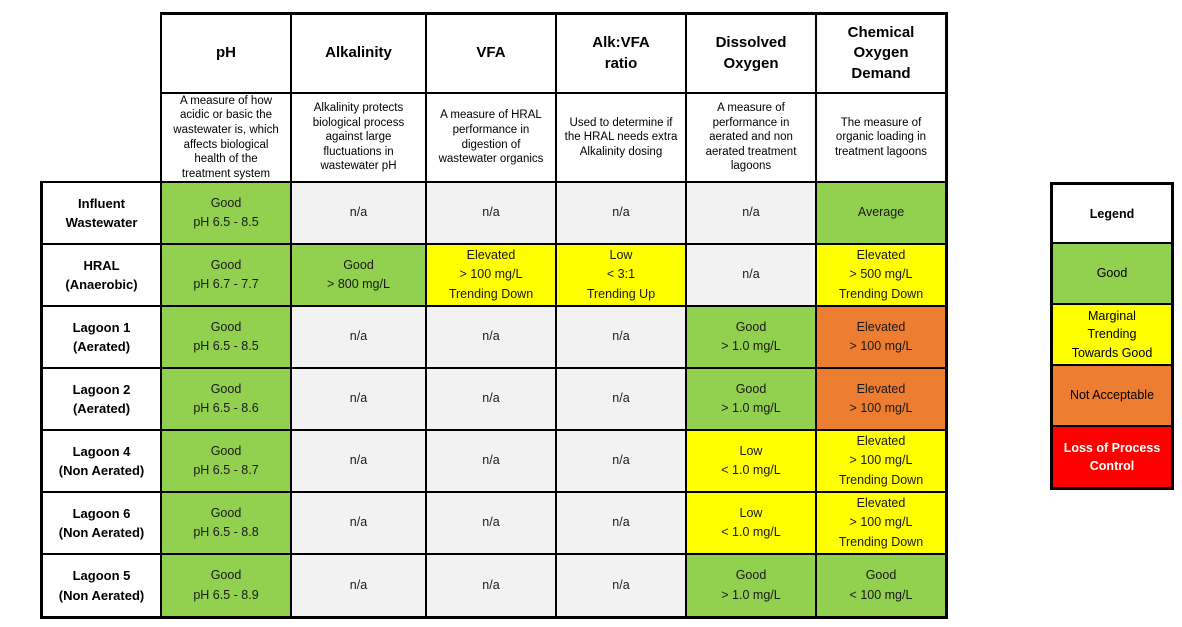 The width and height of the screenshot is (1182, 627). Describe the element at coordinates (226, 523) in the screenshot. I see `table-cell: Good pH 6.5 - 8.8` at that location.